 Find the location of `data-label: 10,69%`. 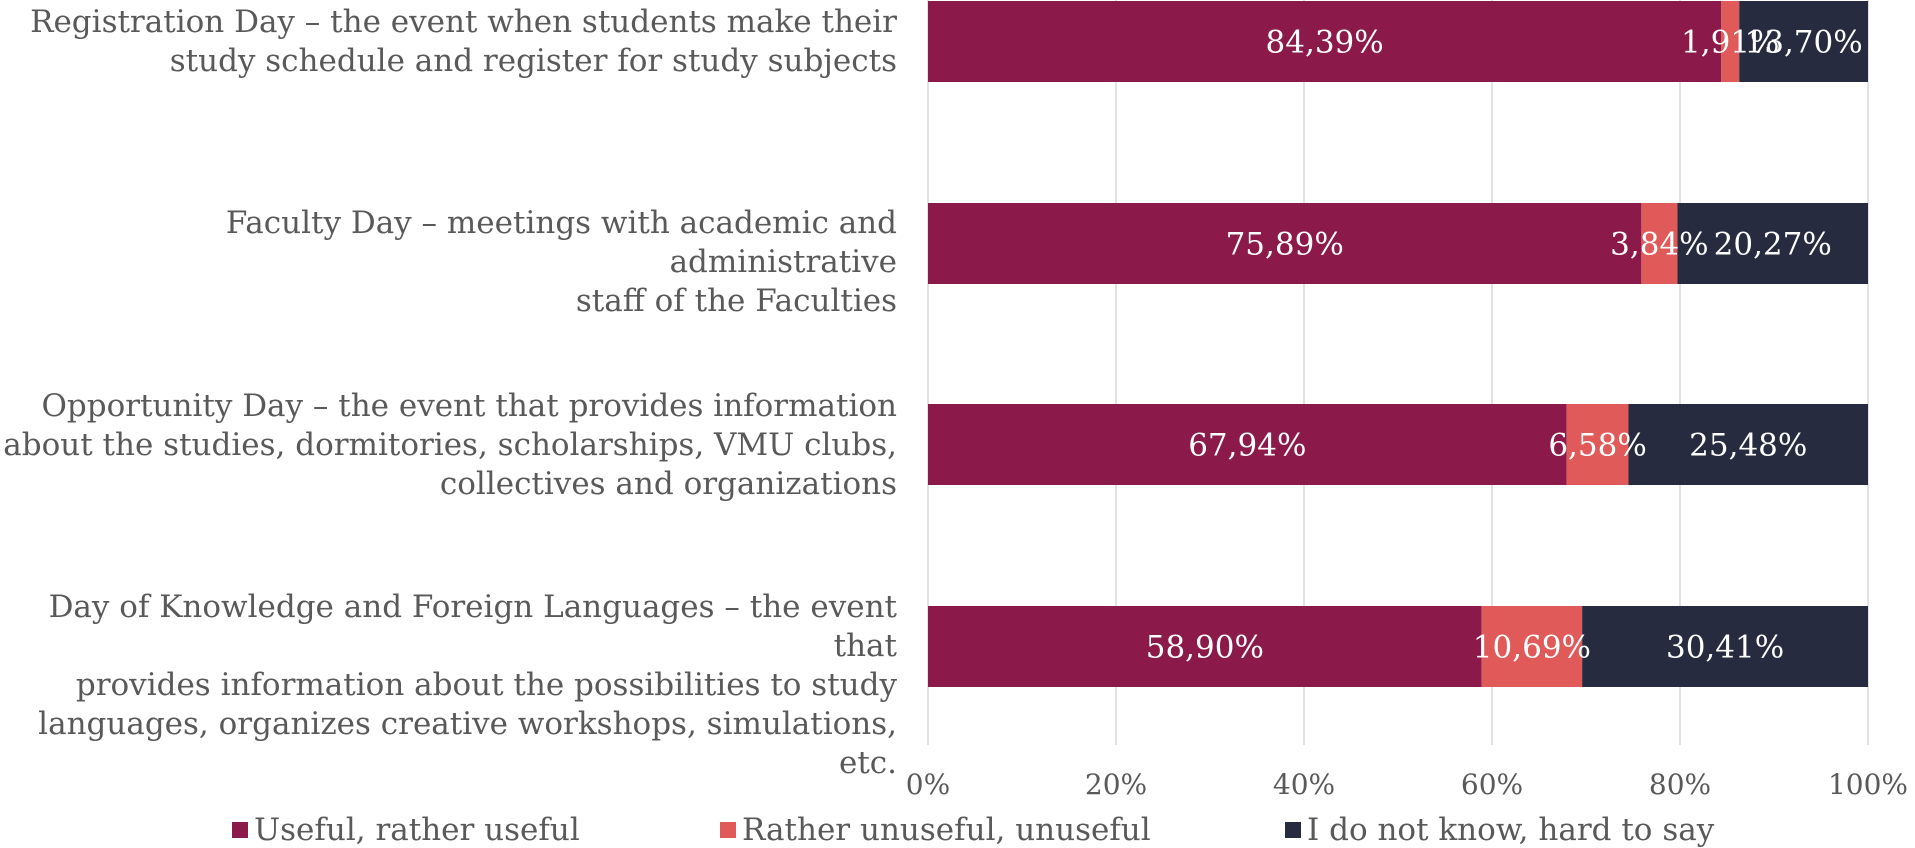

data-label: 10,69% is located at coordinates (1532, 648).